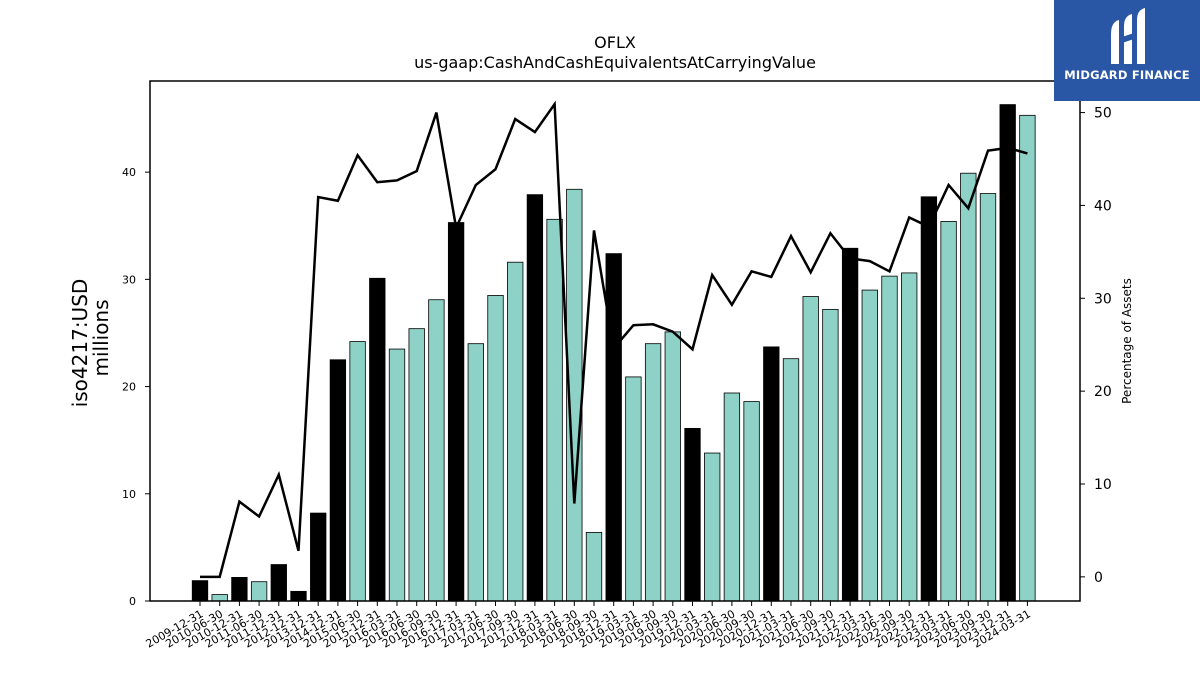 This screenshot has height=675, width=1200. I want to click on y-axis-right-label: Percentage of Assets, so click(1127, 341).